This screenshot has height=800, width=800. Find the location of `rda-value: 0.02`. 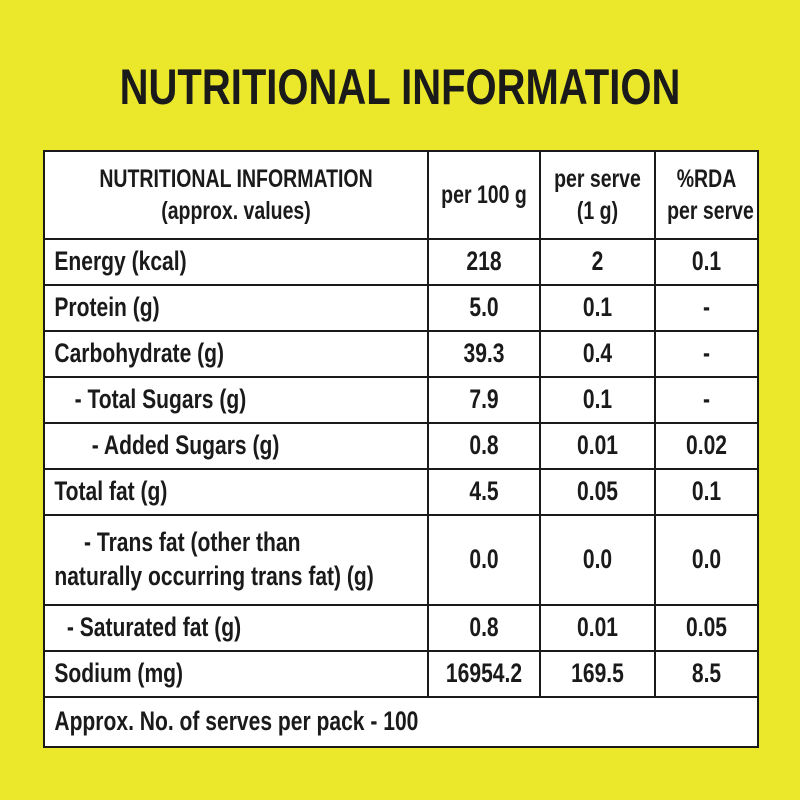

rda-value: 0.02 is located at coordinates (706, 446).